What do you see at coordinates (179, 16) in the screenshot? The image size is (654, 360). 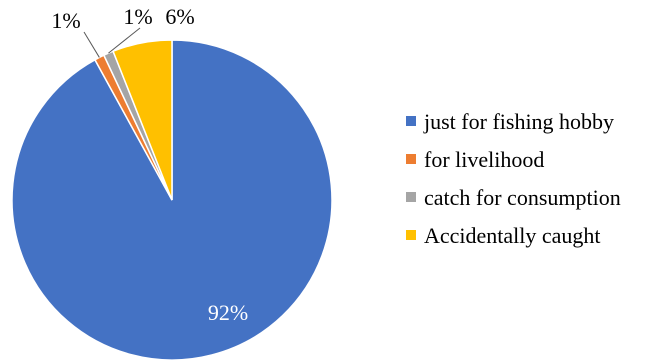 I see `data-label-3: 6%` at bounding box center [179, 16].